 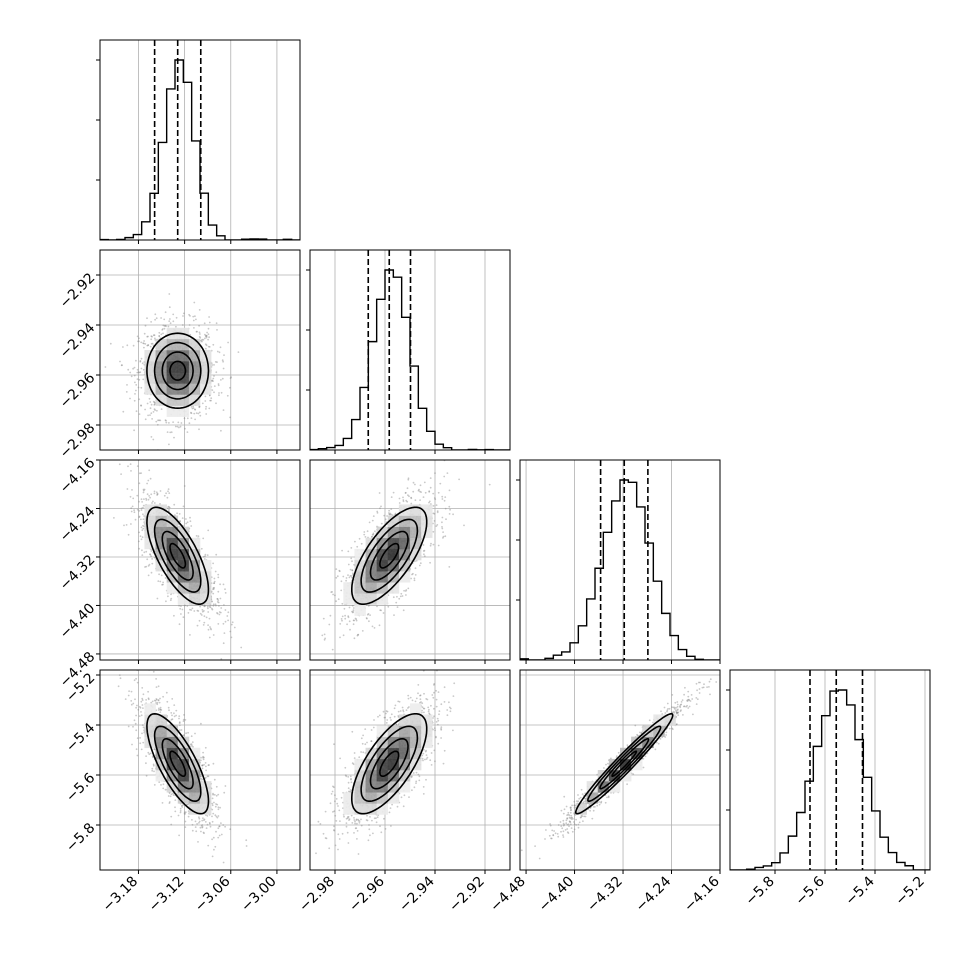 What do you see at coordinates (200, 350) in the screenshot?
I see `grid` at bounding box center [200, 350].